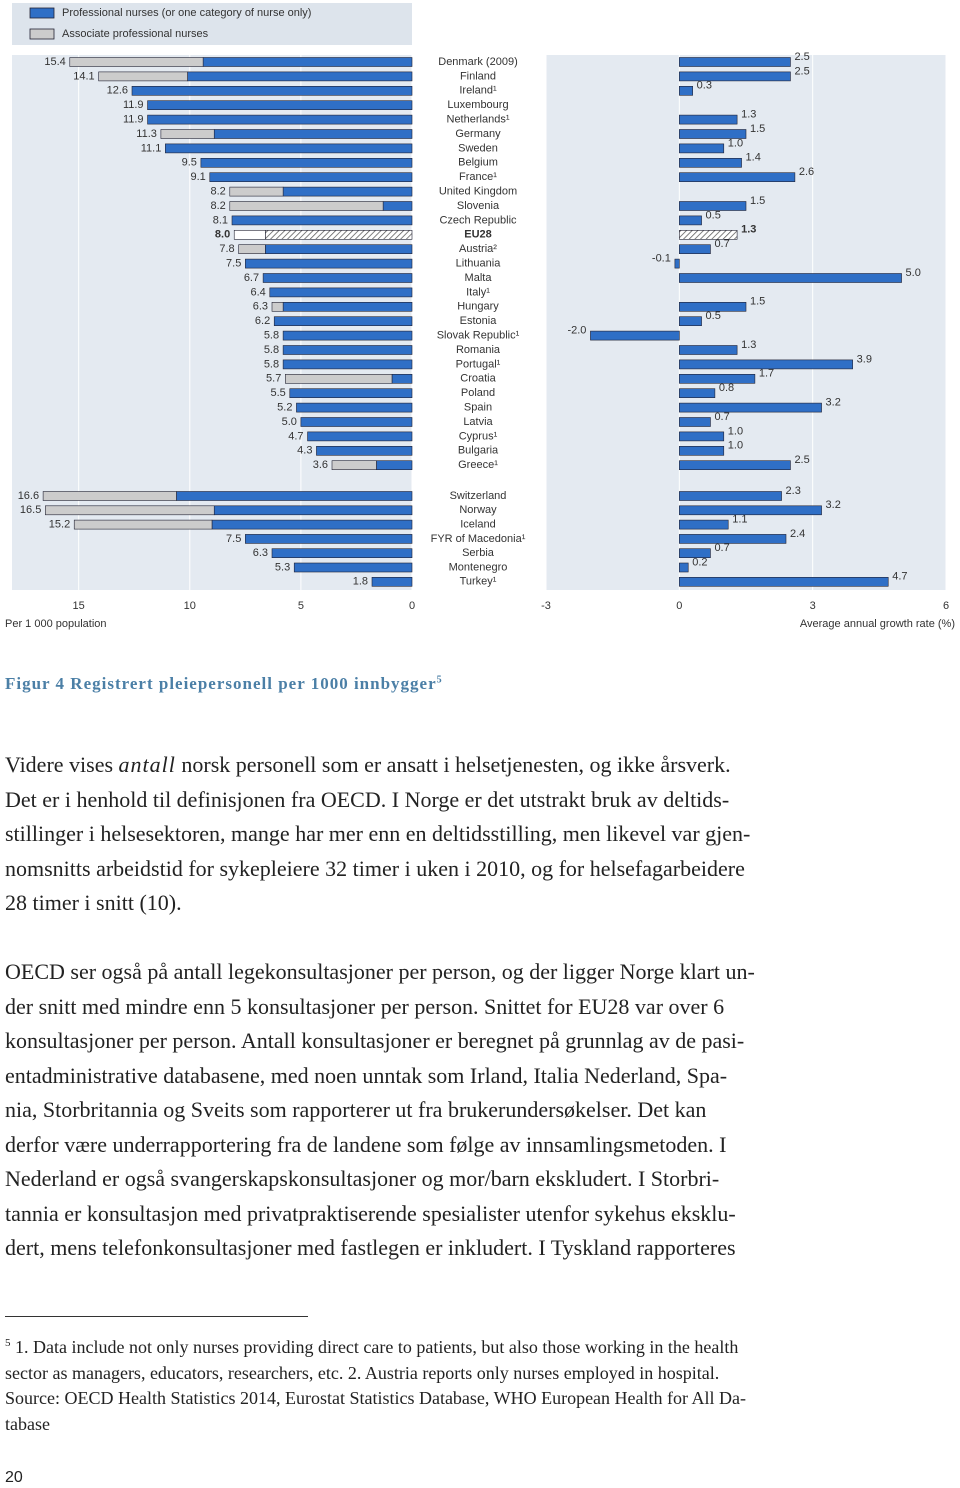 The height and width of the screenshot is (1488, 960). What do you see at coordinates (478, 292) in the screenshot?
I see `category-label: Italy¹` at bounding box center [478, 292].